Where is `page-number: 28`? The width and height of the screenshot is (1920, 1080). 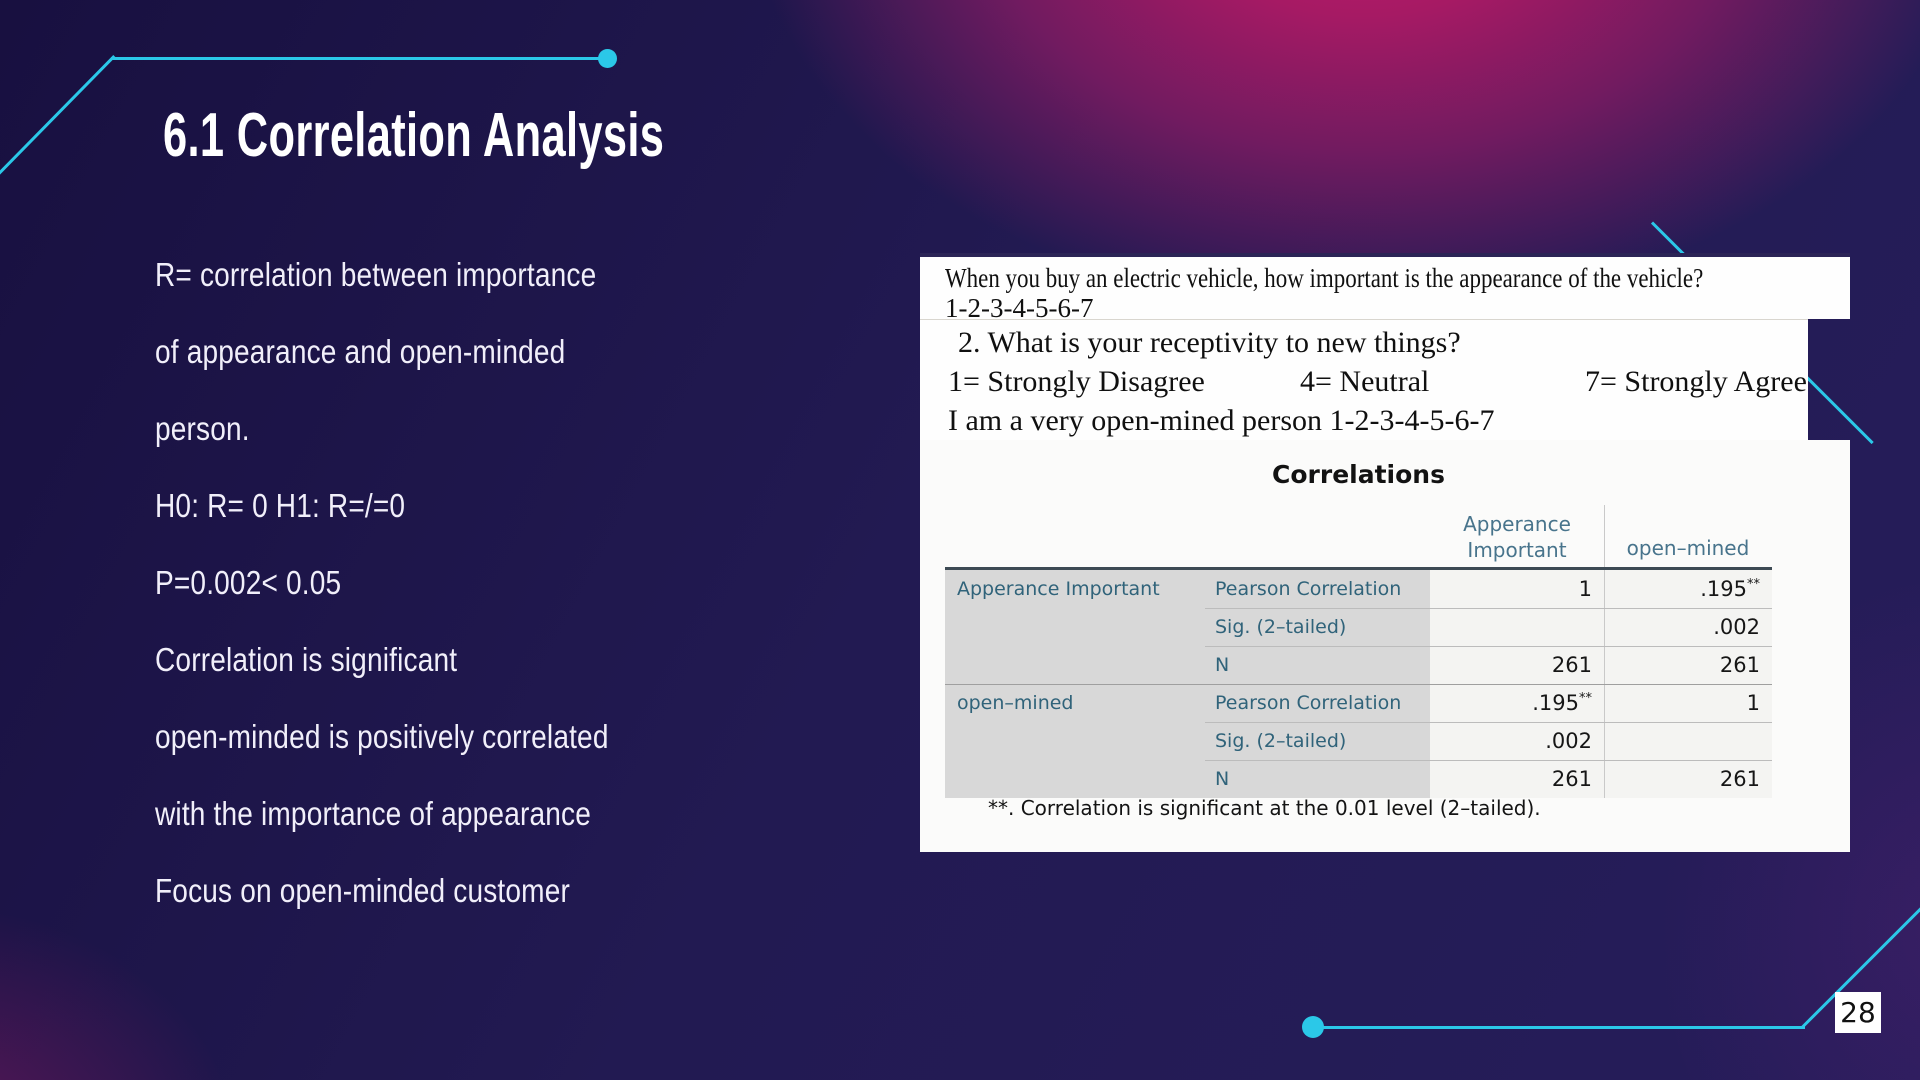 page-number: 28 is located at coordinates (1858, 1012).